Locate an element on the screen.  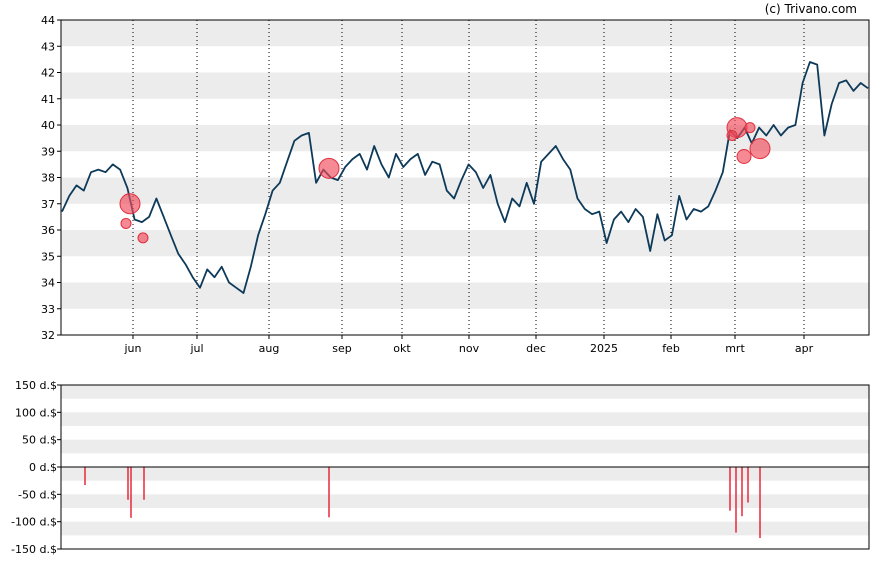
x-tick-label: mrt is located at coordinates (735, 348).